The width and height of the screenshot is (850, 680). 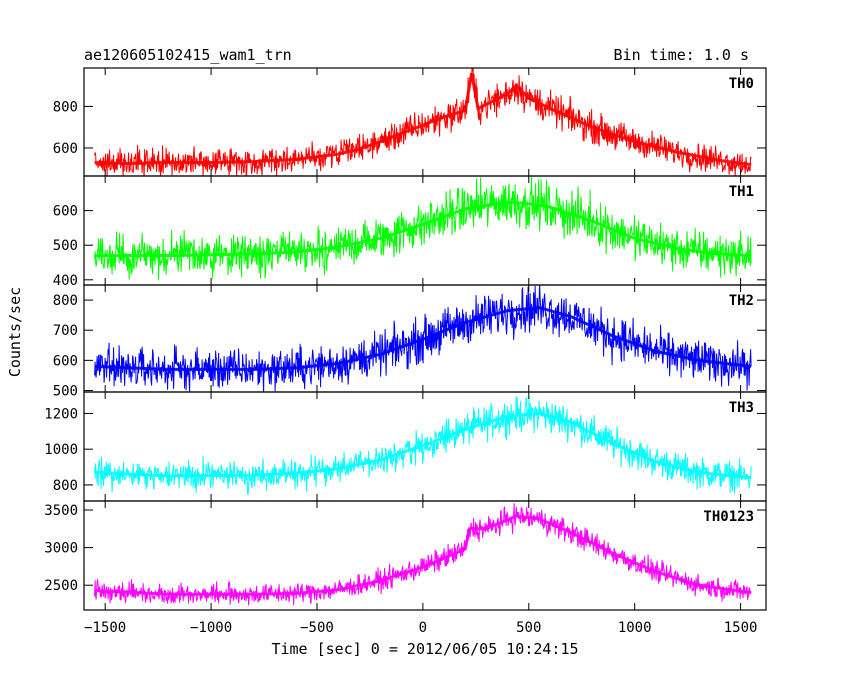 I want to click on x-tick-label: −500, so click(x=317, y=628).